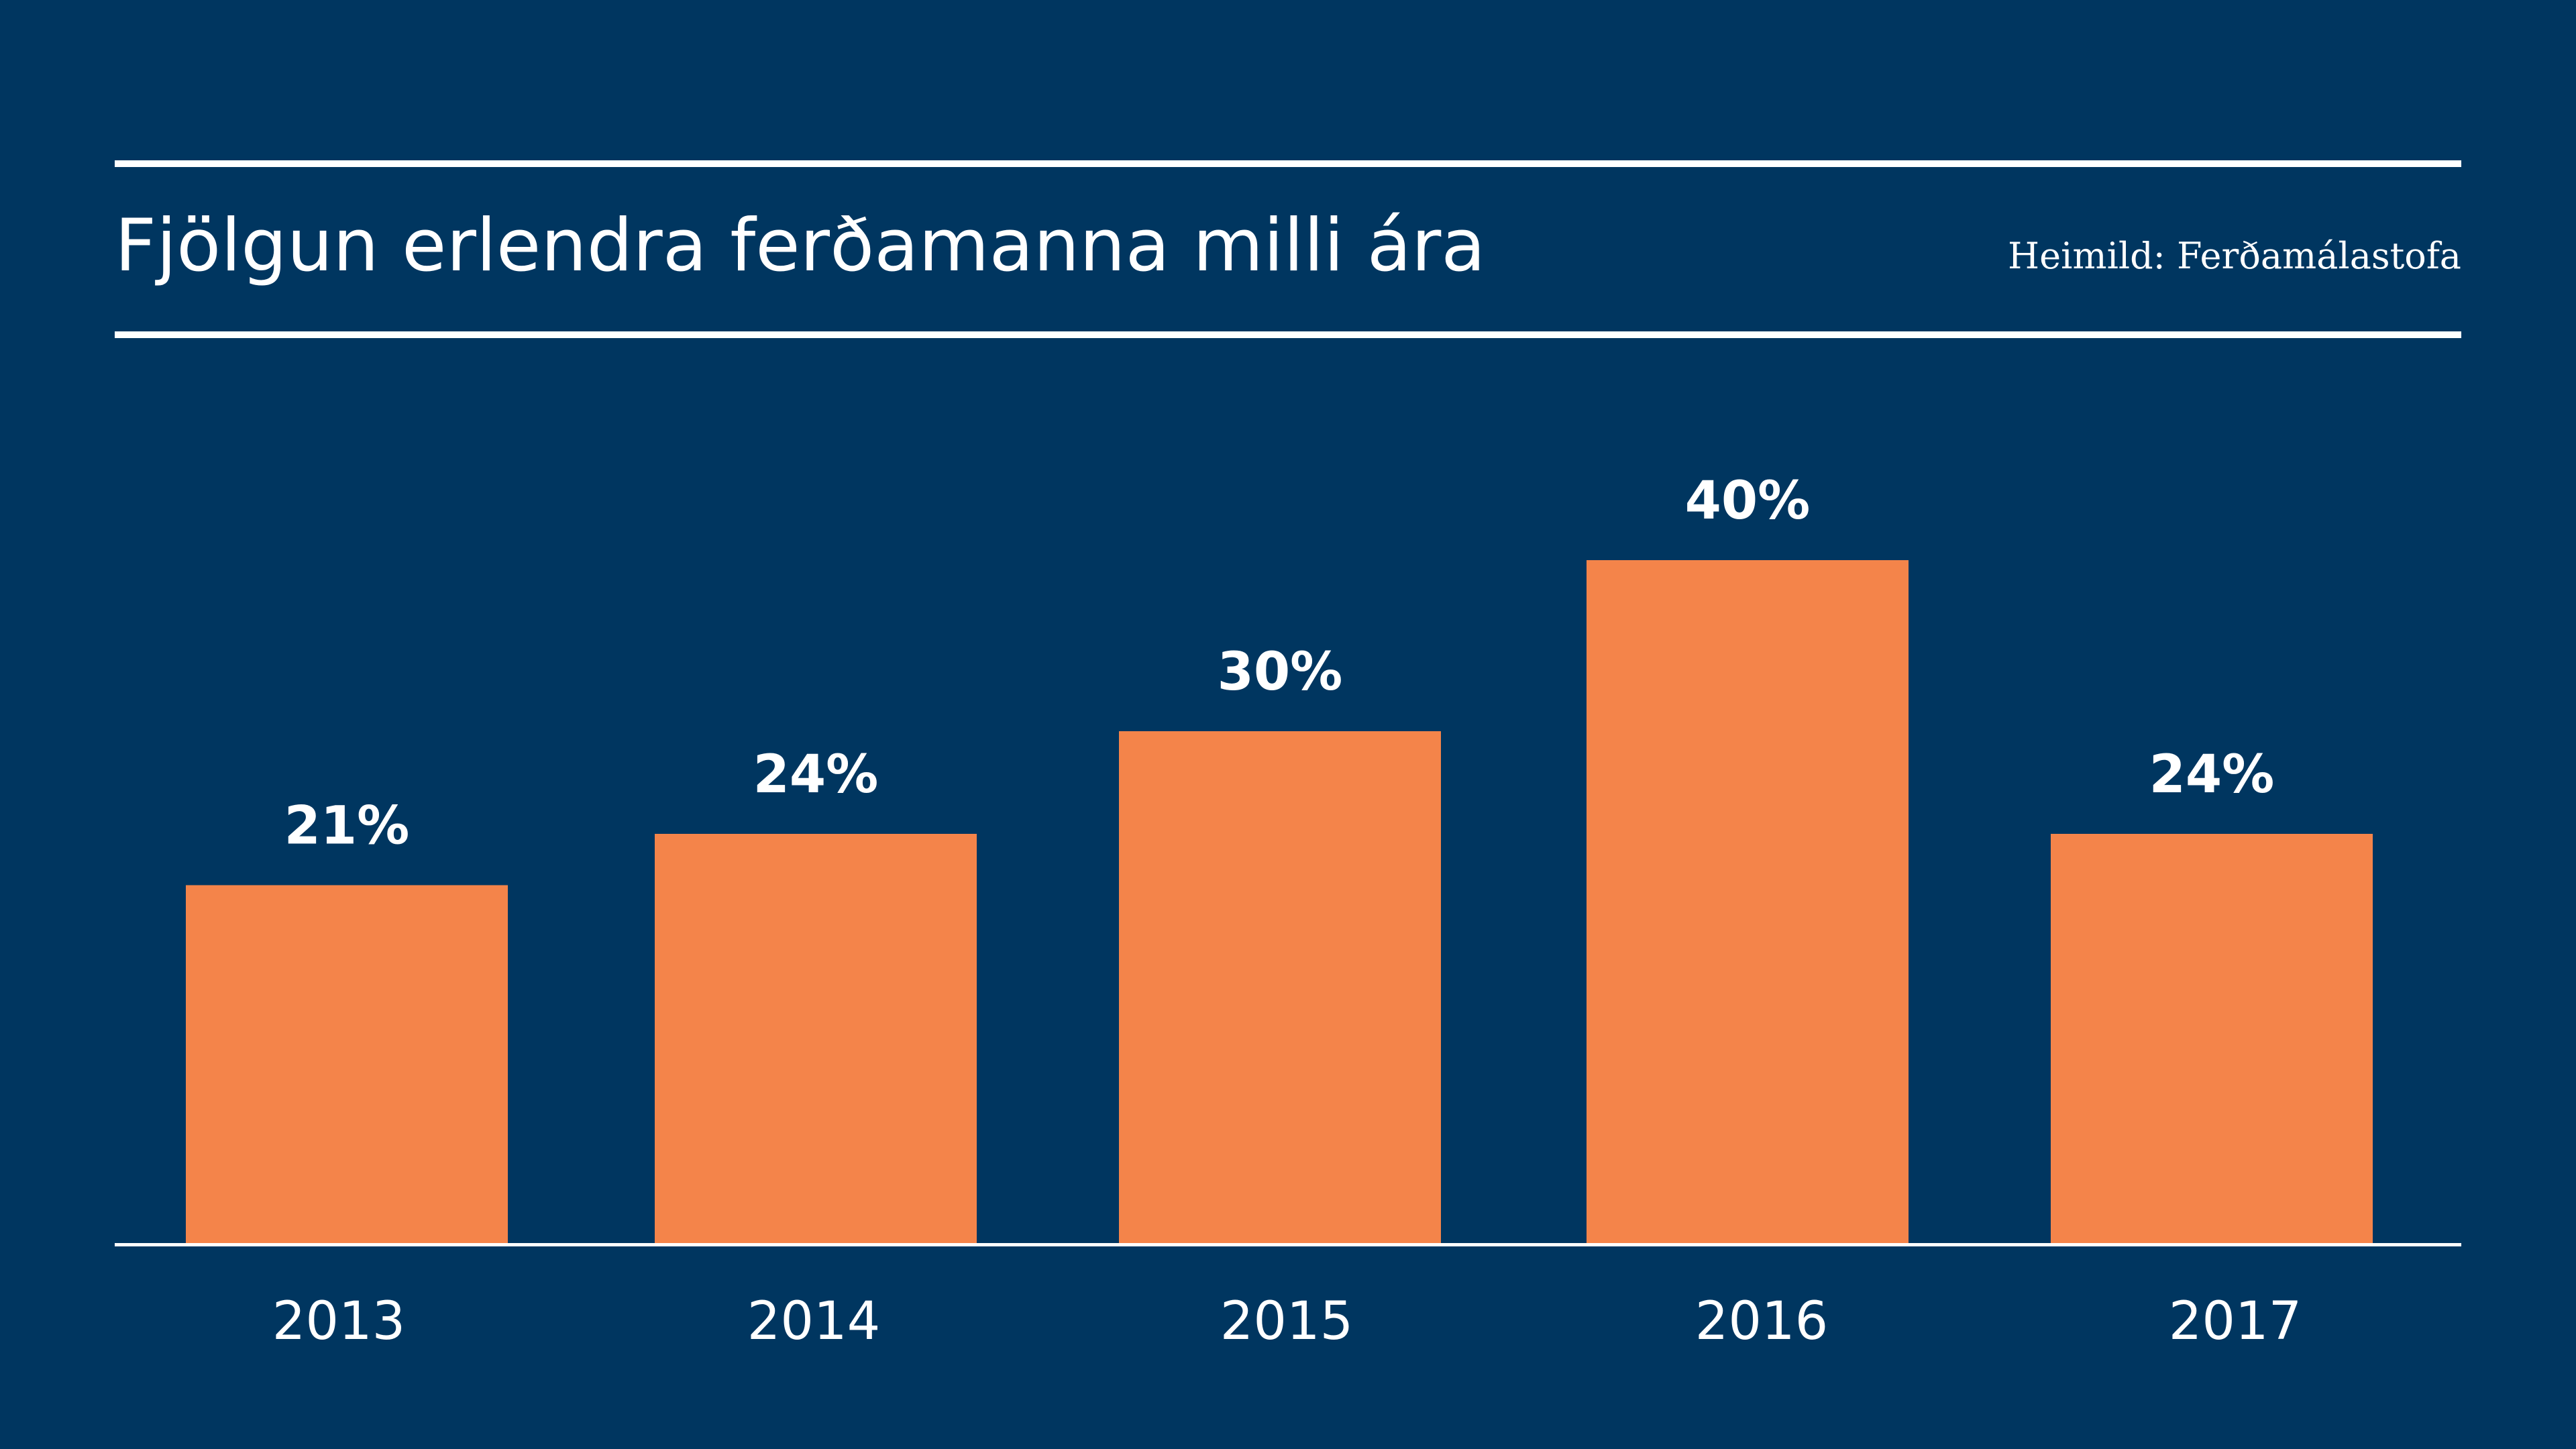 This screenshot has height=1449, width=2576. Describe the element at coordinates (1287, 1321) in the screenshot. I see `x-tick-label-2015: 2015` at that location.